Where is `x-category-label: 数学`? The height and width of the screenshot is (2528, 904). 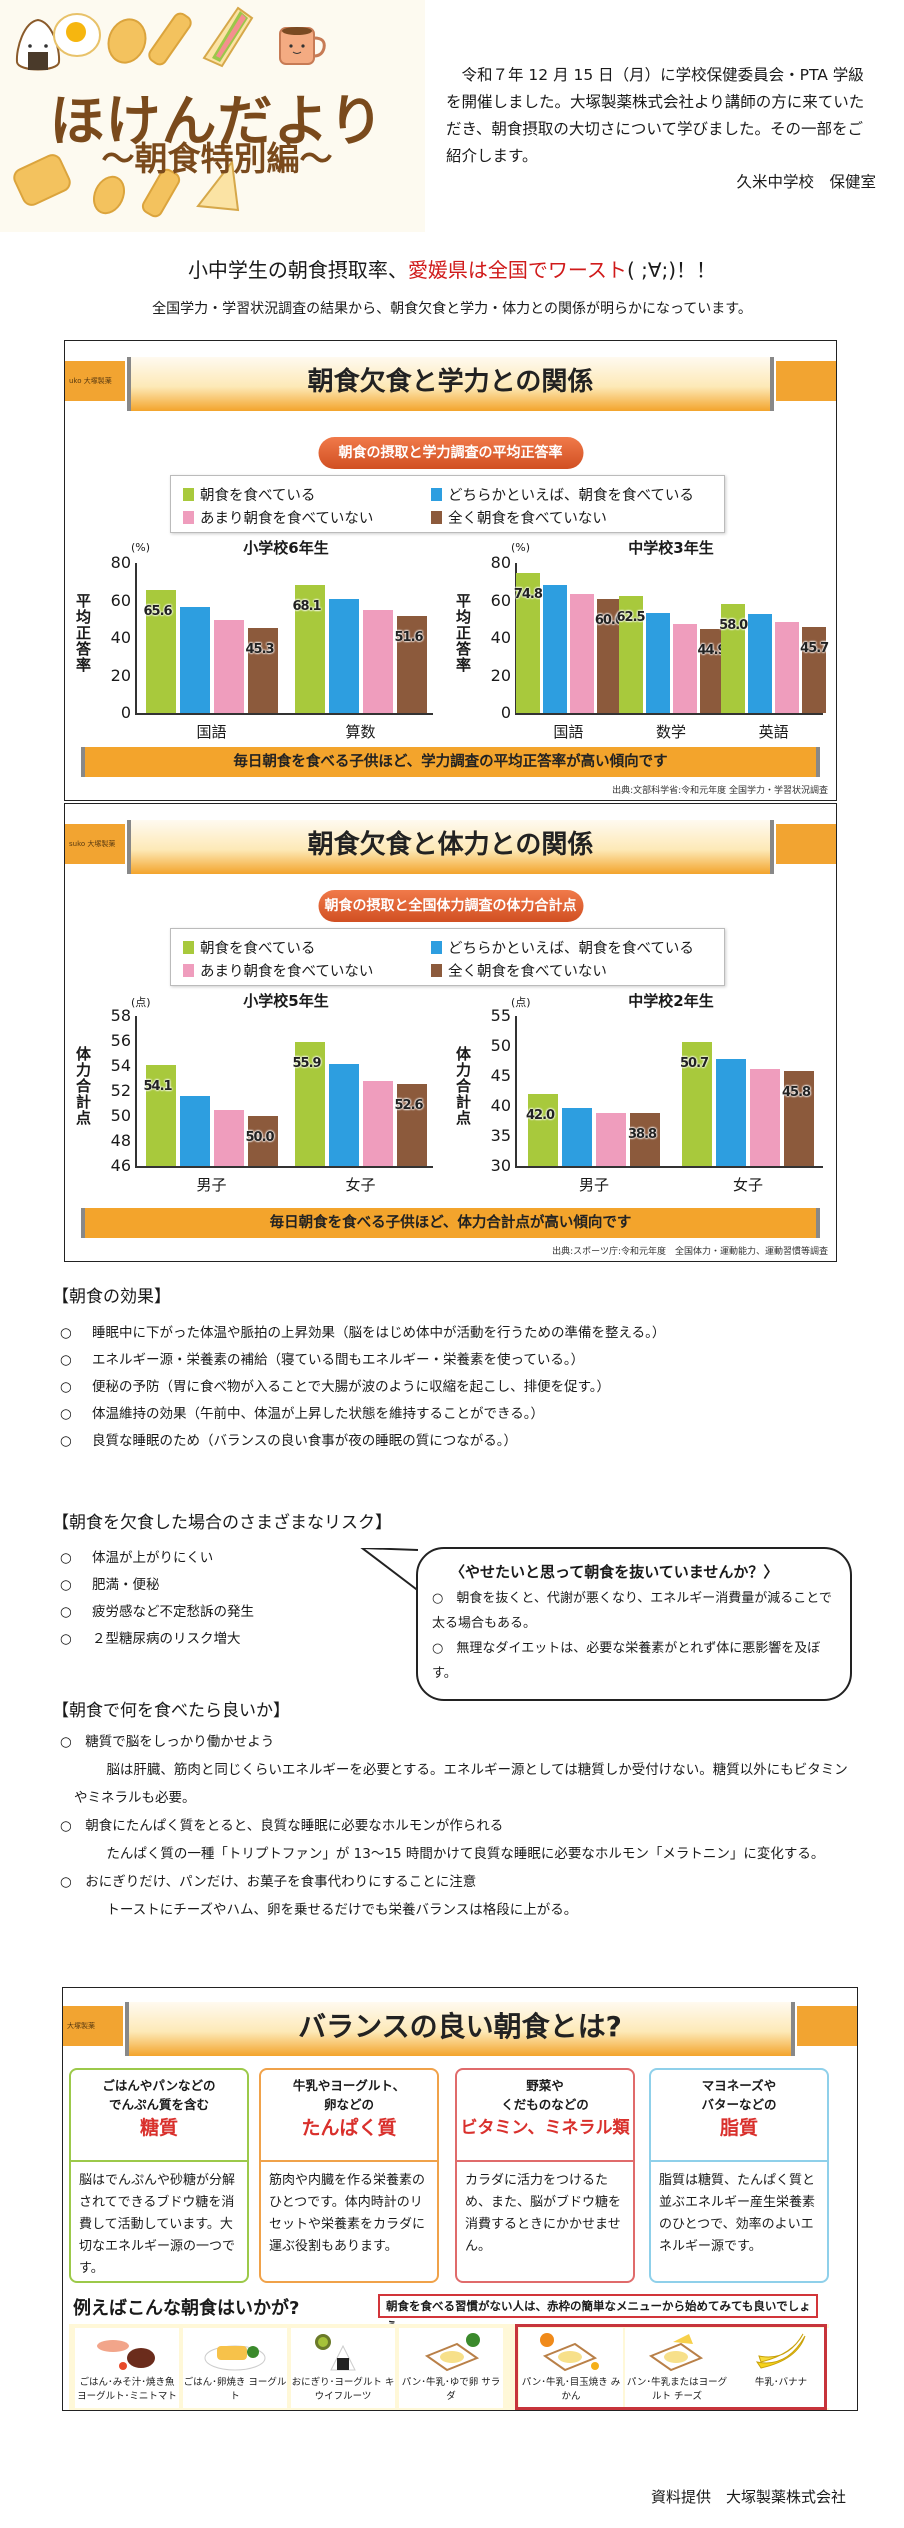 x-category-label: 数学 is located at coordinates (670, 732).